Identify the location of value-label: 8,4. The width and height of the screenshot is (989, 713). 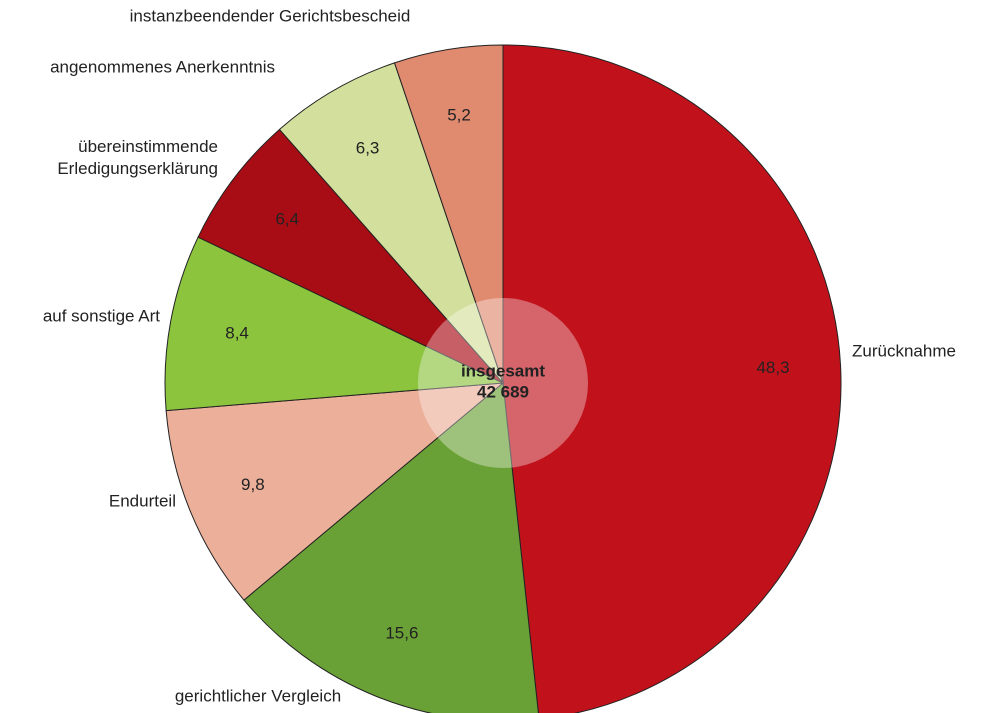
(237, 332).